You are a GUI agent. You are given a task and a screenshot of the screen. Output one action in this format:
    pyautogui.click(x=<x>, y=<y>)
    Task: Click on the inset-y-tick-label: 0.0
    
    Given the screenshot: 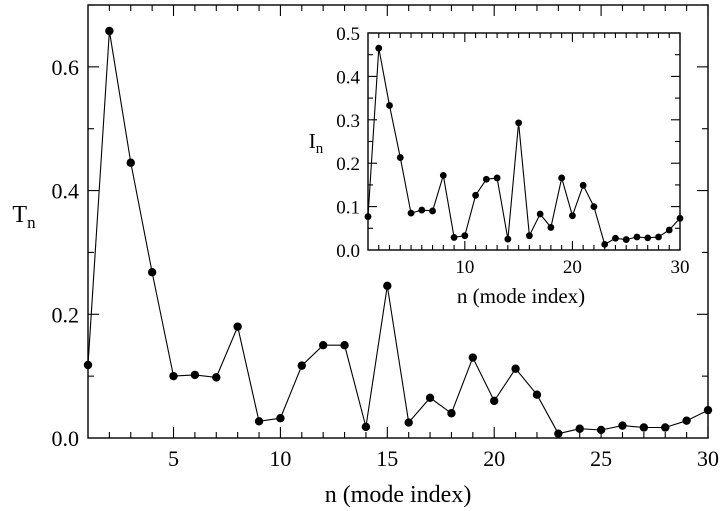 What is the action you would take?
    pyautogui.click(x=348, y=251)
    